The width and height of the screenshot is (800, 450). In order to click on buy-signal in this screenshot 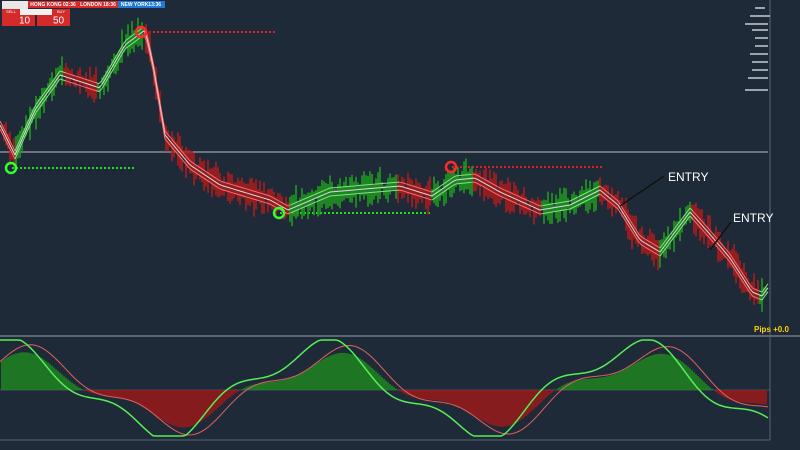, I will do `click(11, 168)`.